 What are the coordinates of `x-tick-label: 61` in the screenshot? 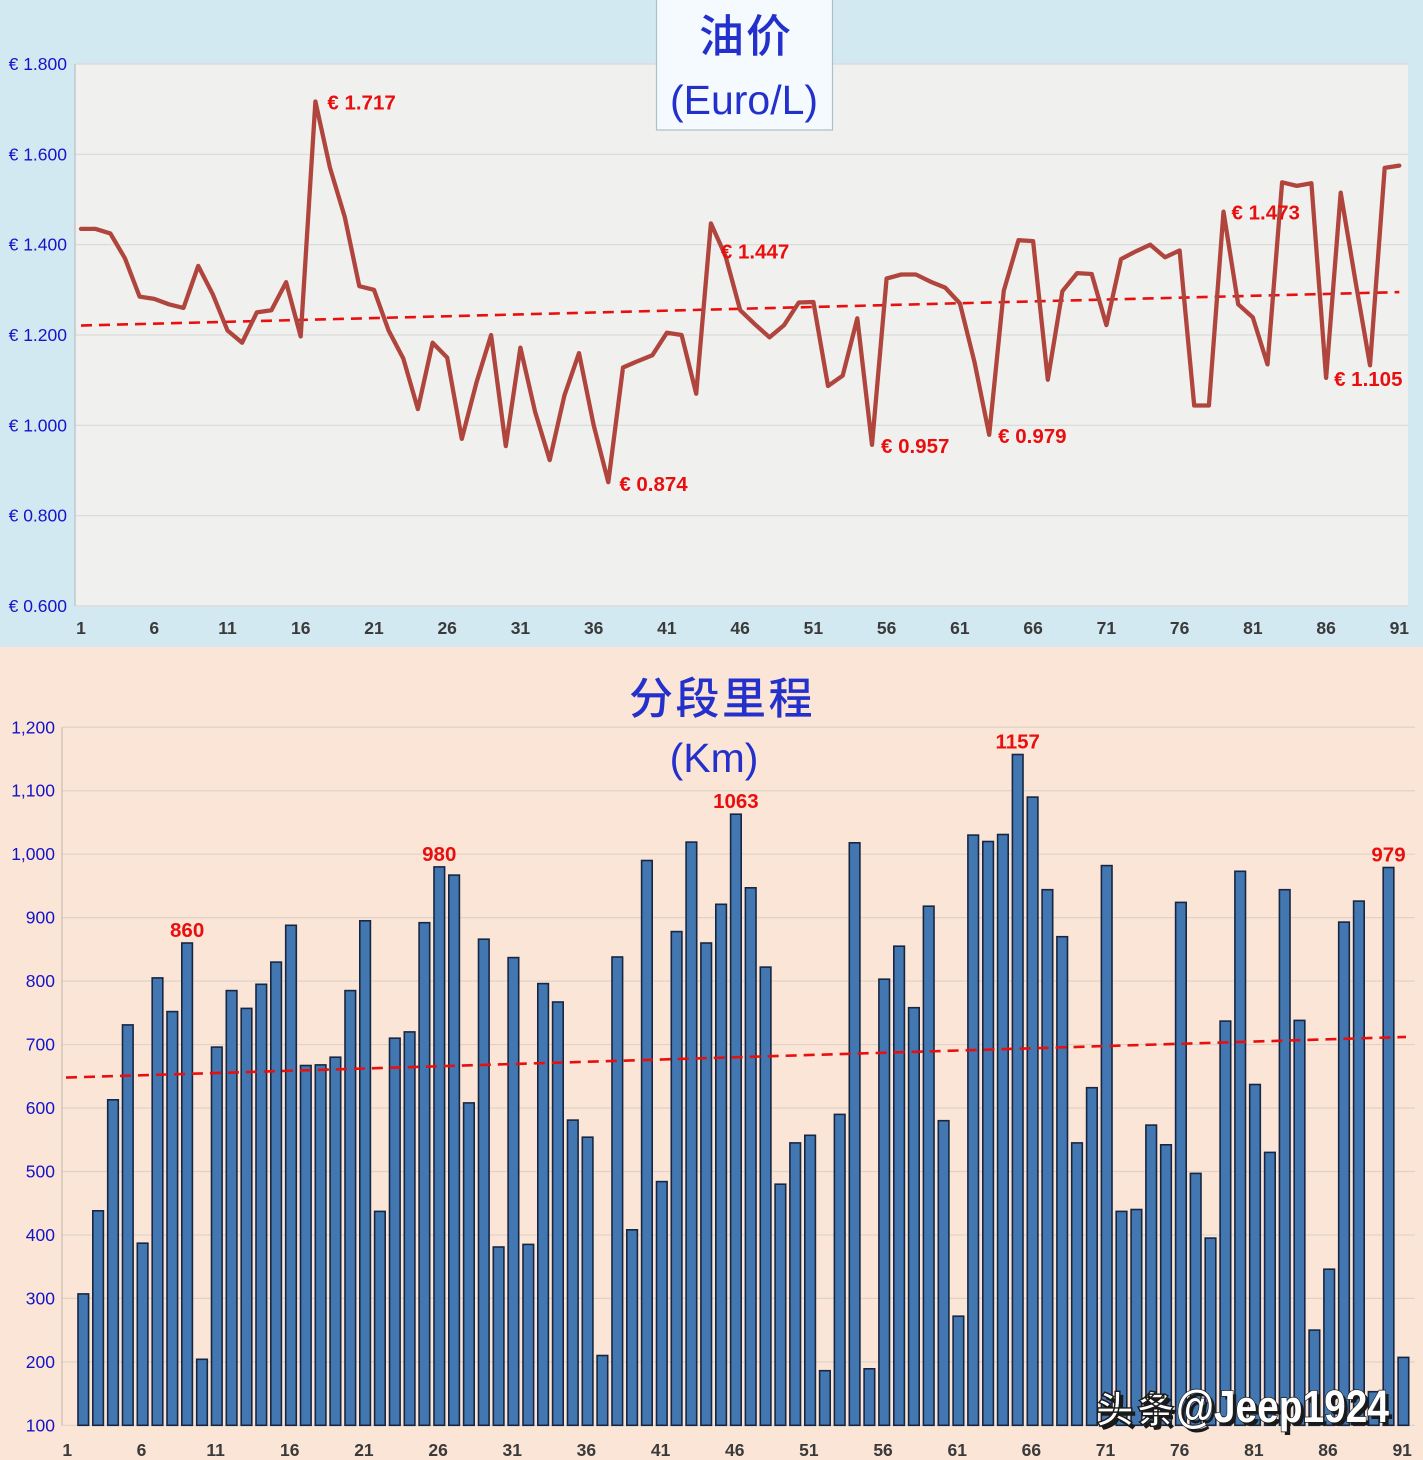 It's located at (957, 1450).